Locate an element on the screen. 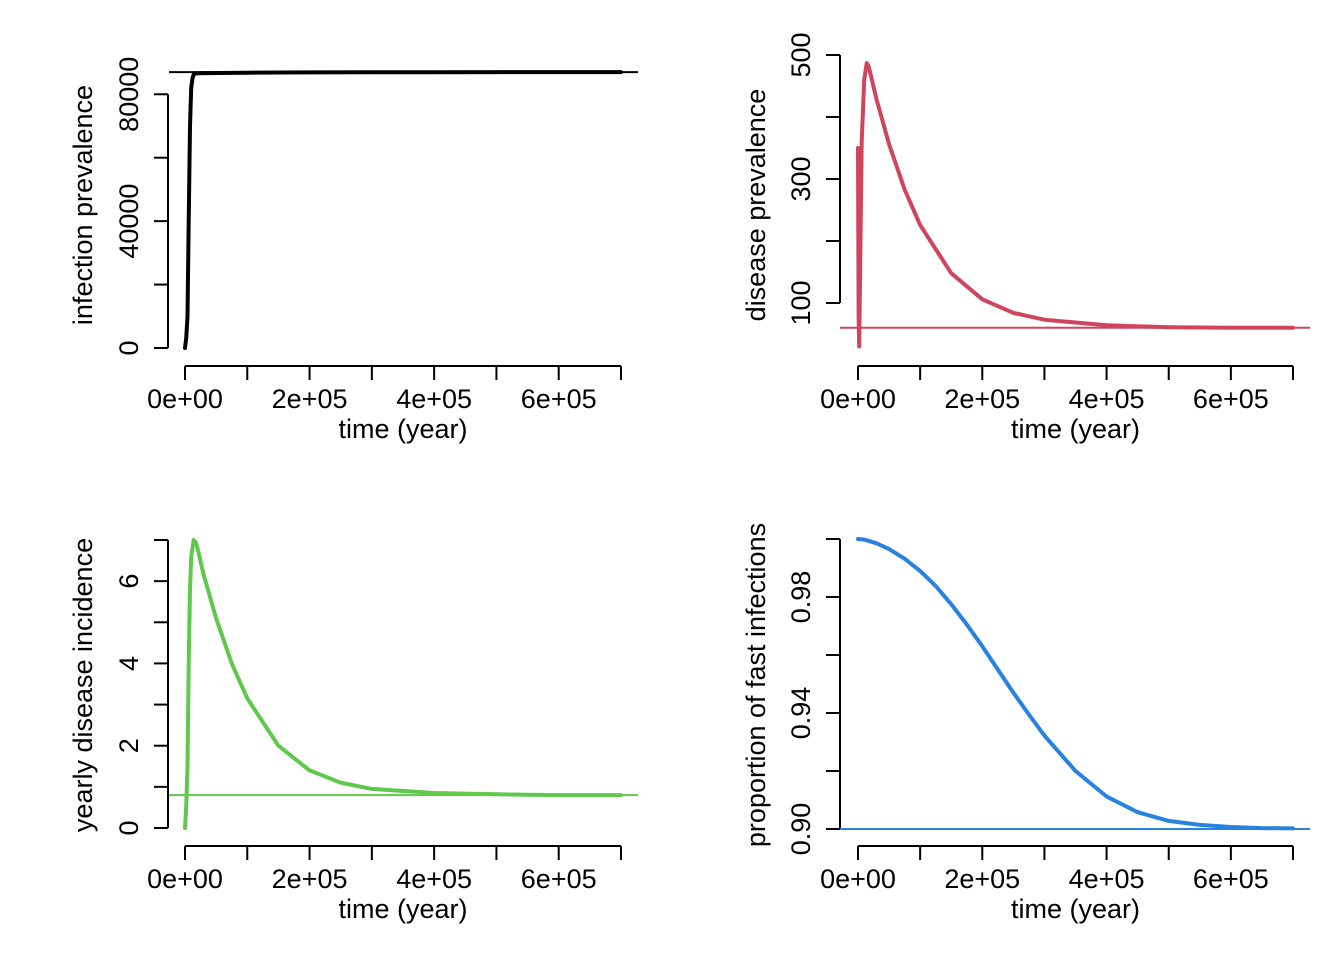 Image resolution: width=1344 pixels, height=960 pixels. y-tick-label: 40000 is located at coordinates (129, 221).